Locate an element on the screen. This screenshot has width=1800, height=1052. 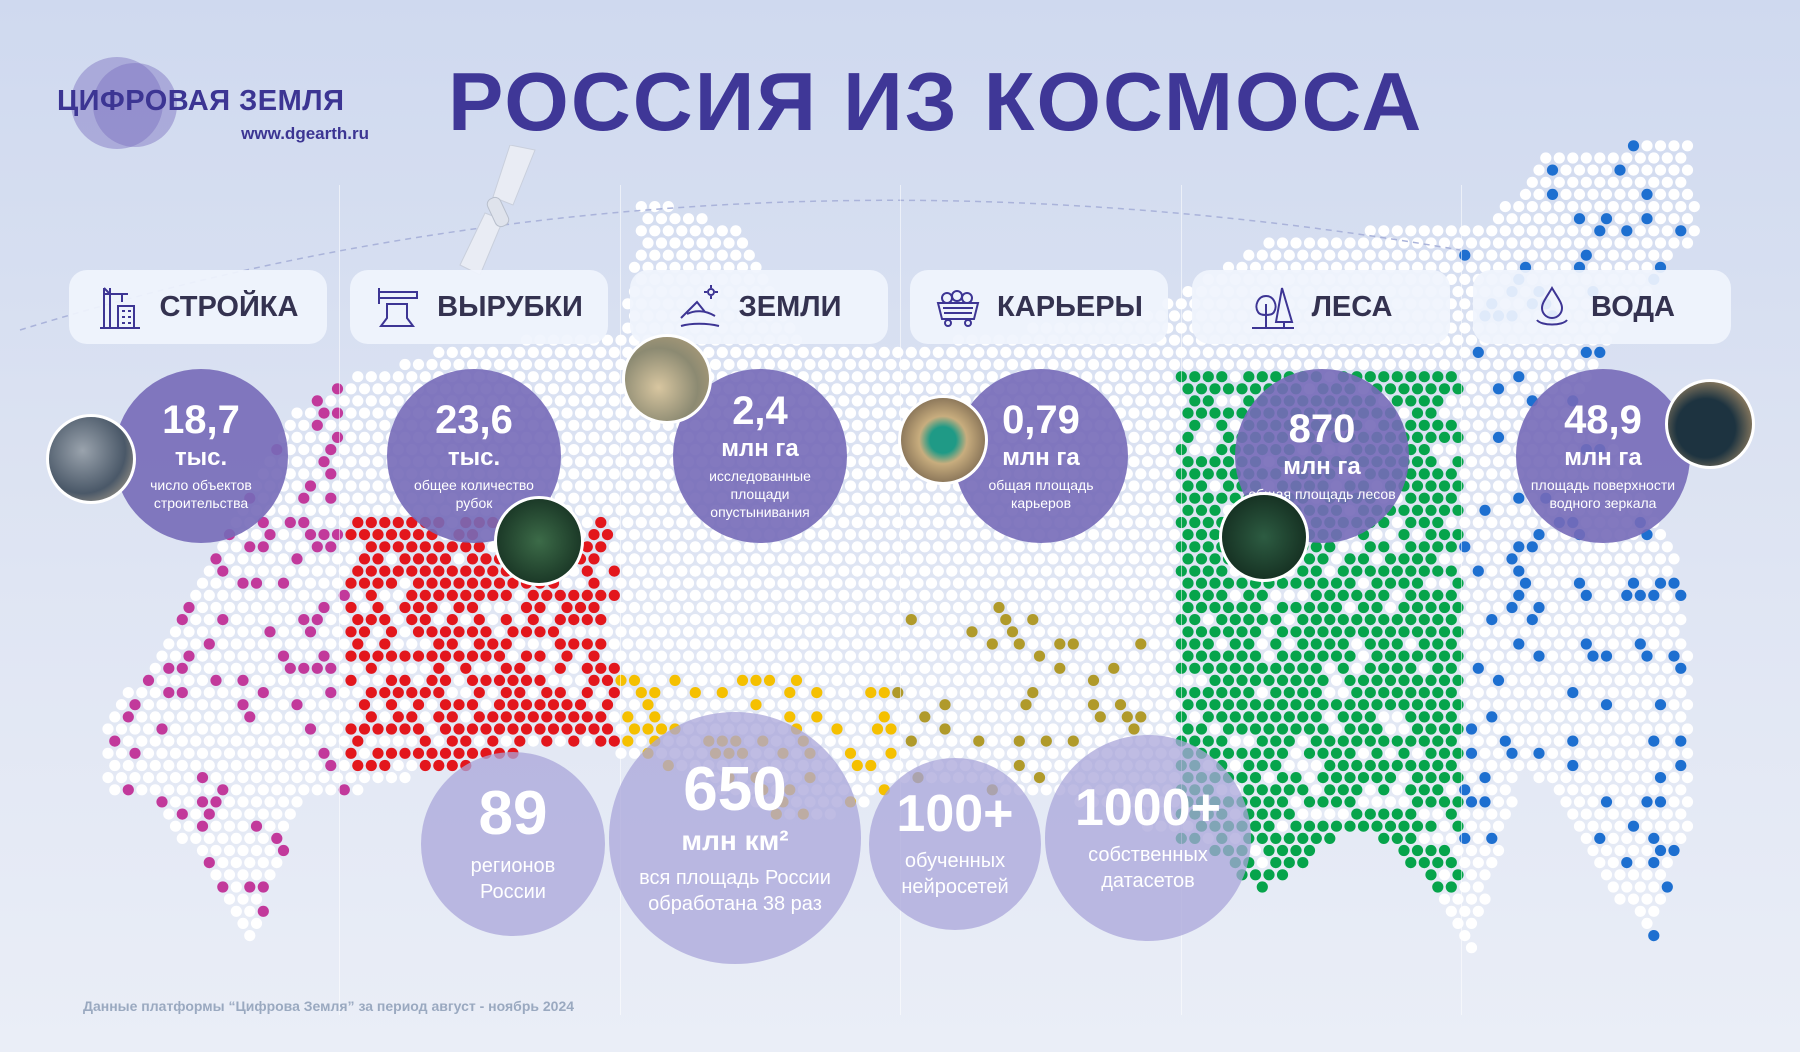
logo: ЦИФРОВАЯ ЗЕМЛЯ www.dgearth.ru is located at coordinates (213, 105).